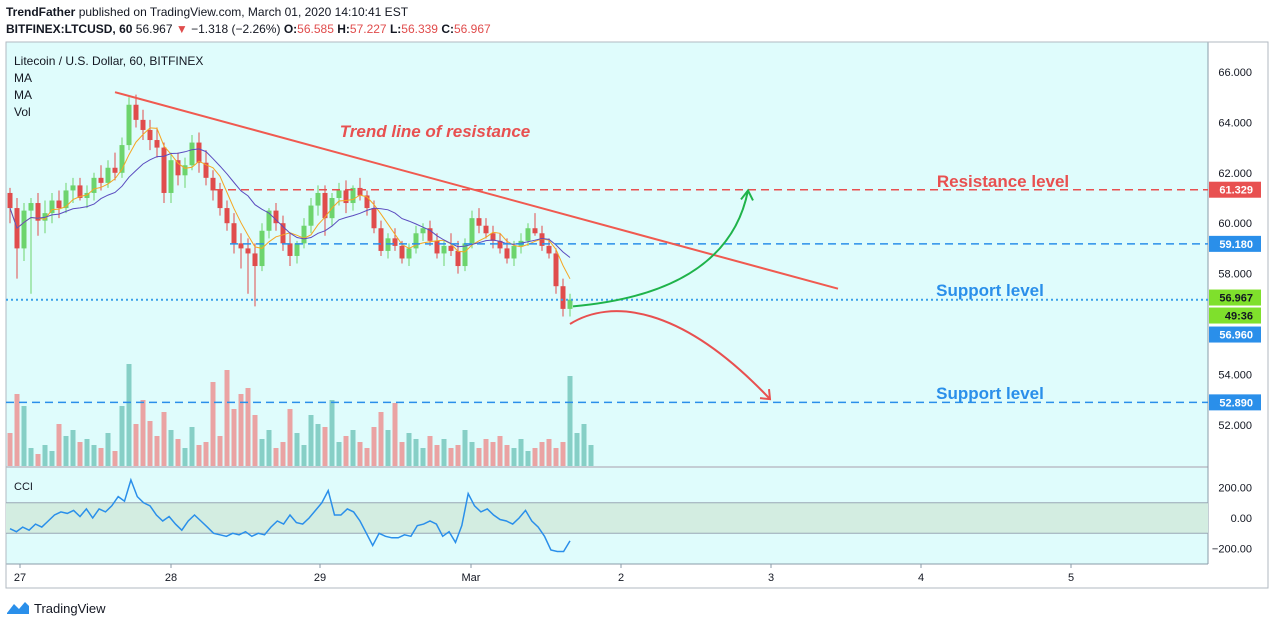  What do you see at coordinates (23, 95) in the screenshot?
I see `legend-ma-2: MA` at bounding box center [23, 95].